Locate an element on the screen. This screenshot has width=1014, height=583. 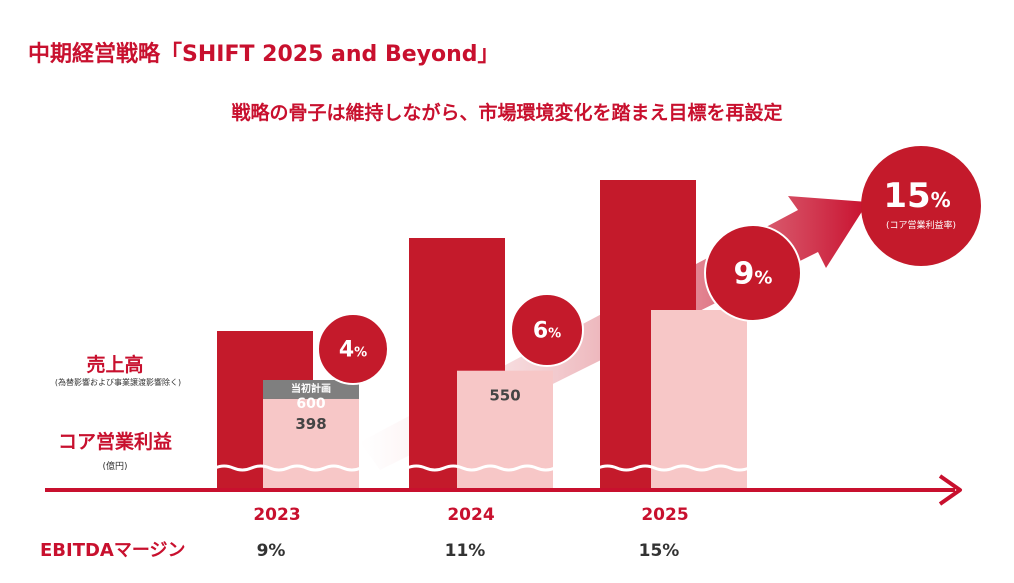
x-axis-arrowhead is located at coordinates (950, 490).